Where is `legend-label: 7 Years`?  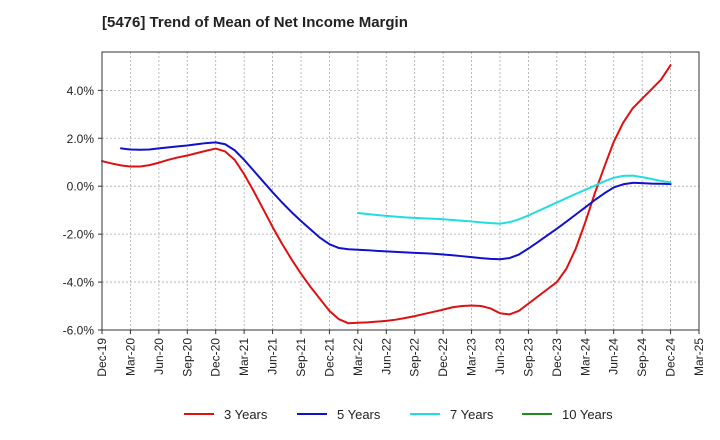
legend-label: 7 Years is located at coordinates (472, 414).